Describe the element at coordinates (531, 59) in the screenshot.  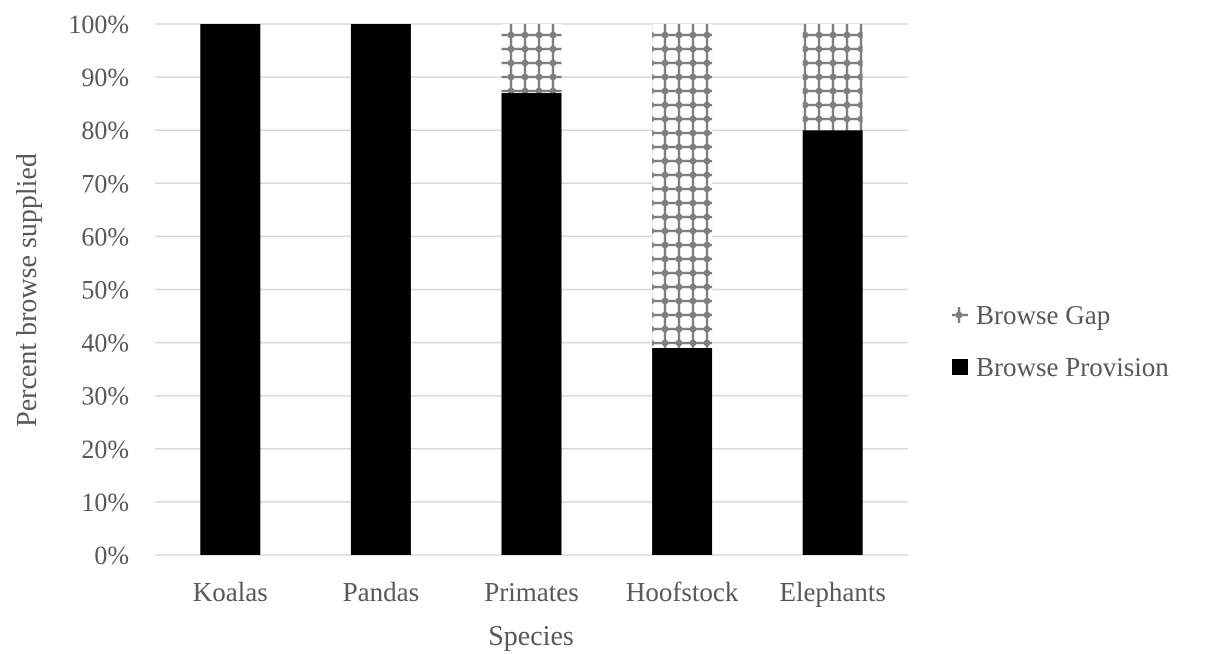
I see `bar-browse-gap-primates` at that location.